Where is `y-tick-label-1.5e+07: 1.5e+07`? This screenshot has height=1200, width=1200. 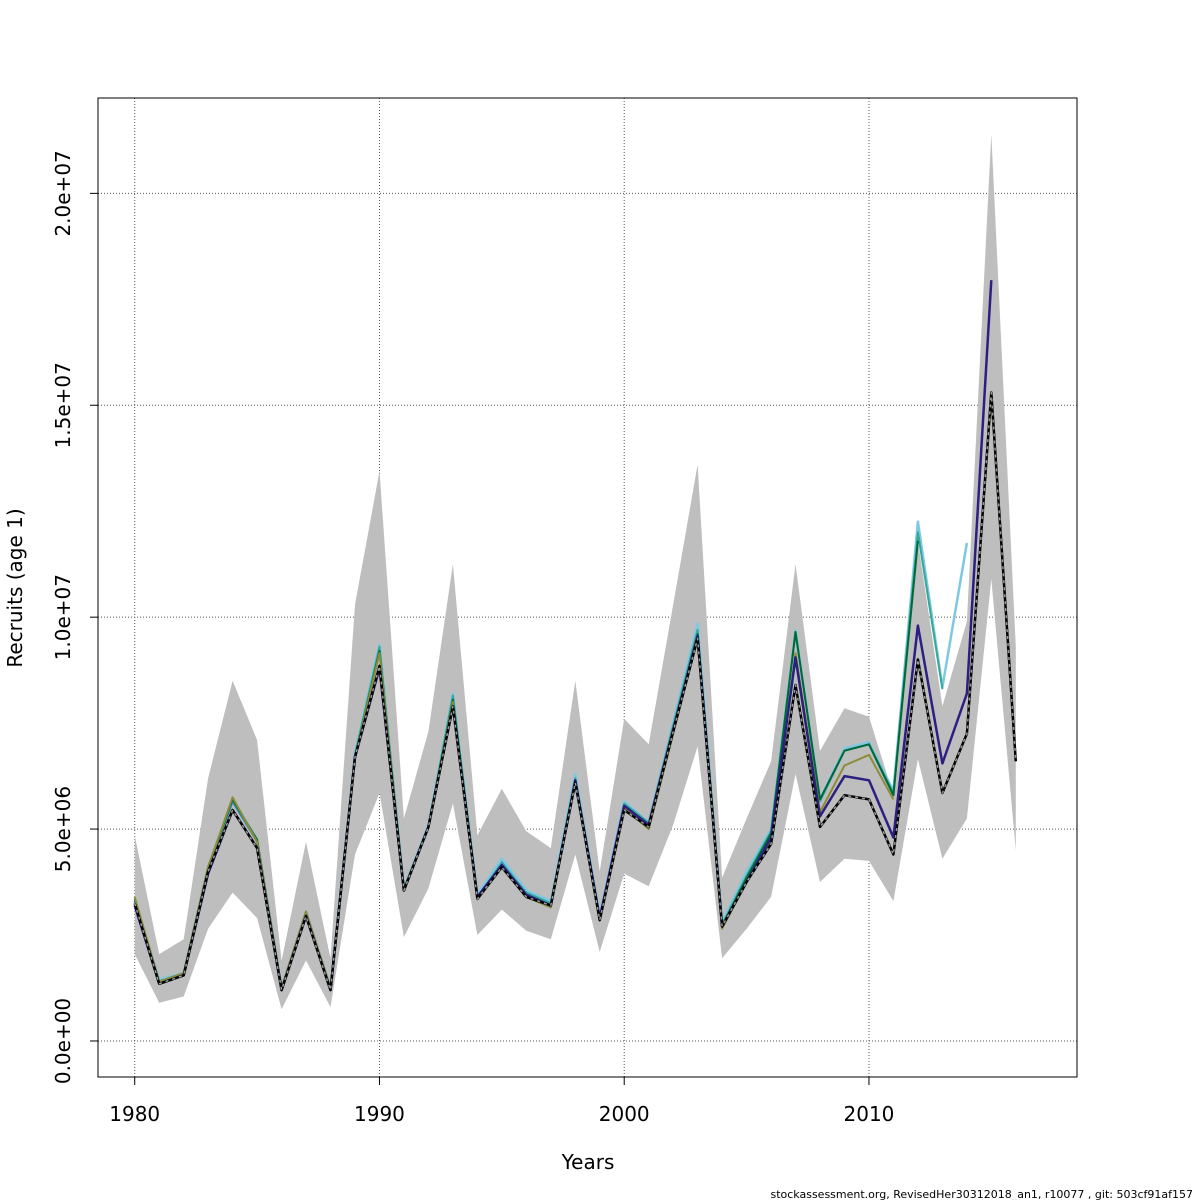 y-tick-label-1.5e+07: 1.5e+07 is located at coordinates (63, 405).